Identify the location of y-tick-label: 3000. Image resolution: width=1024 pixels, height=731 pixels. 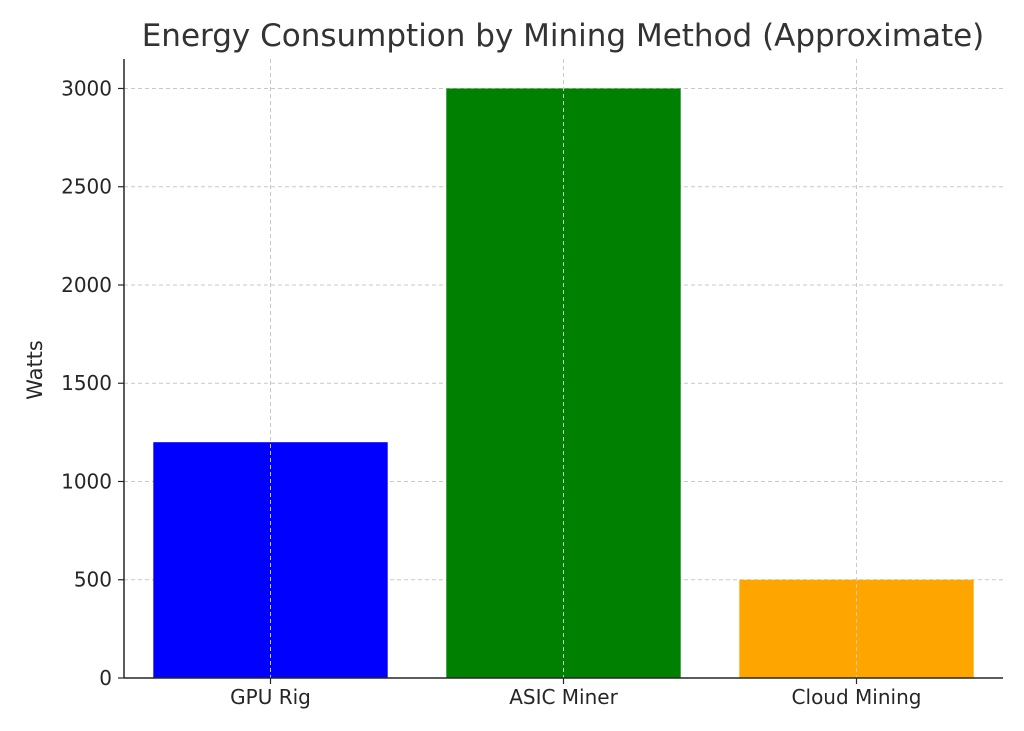
(86, 88).